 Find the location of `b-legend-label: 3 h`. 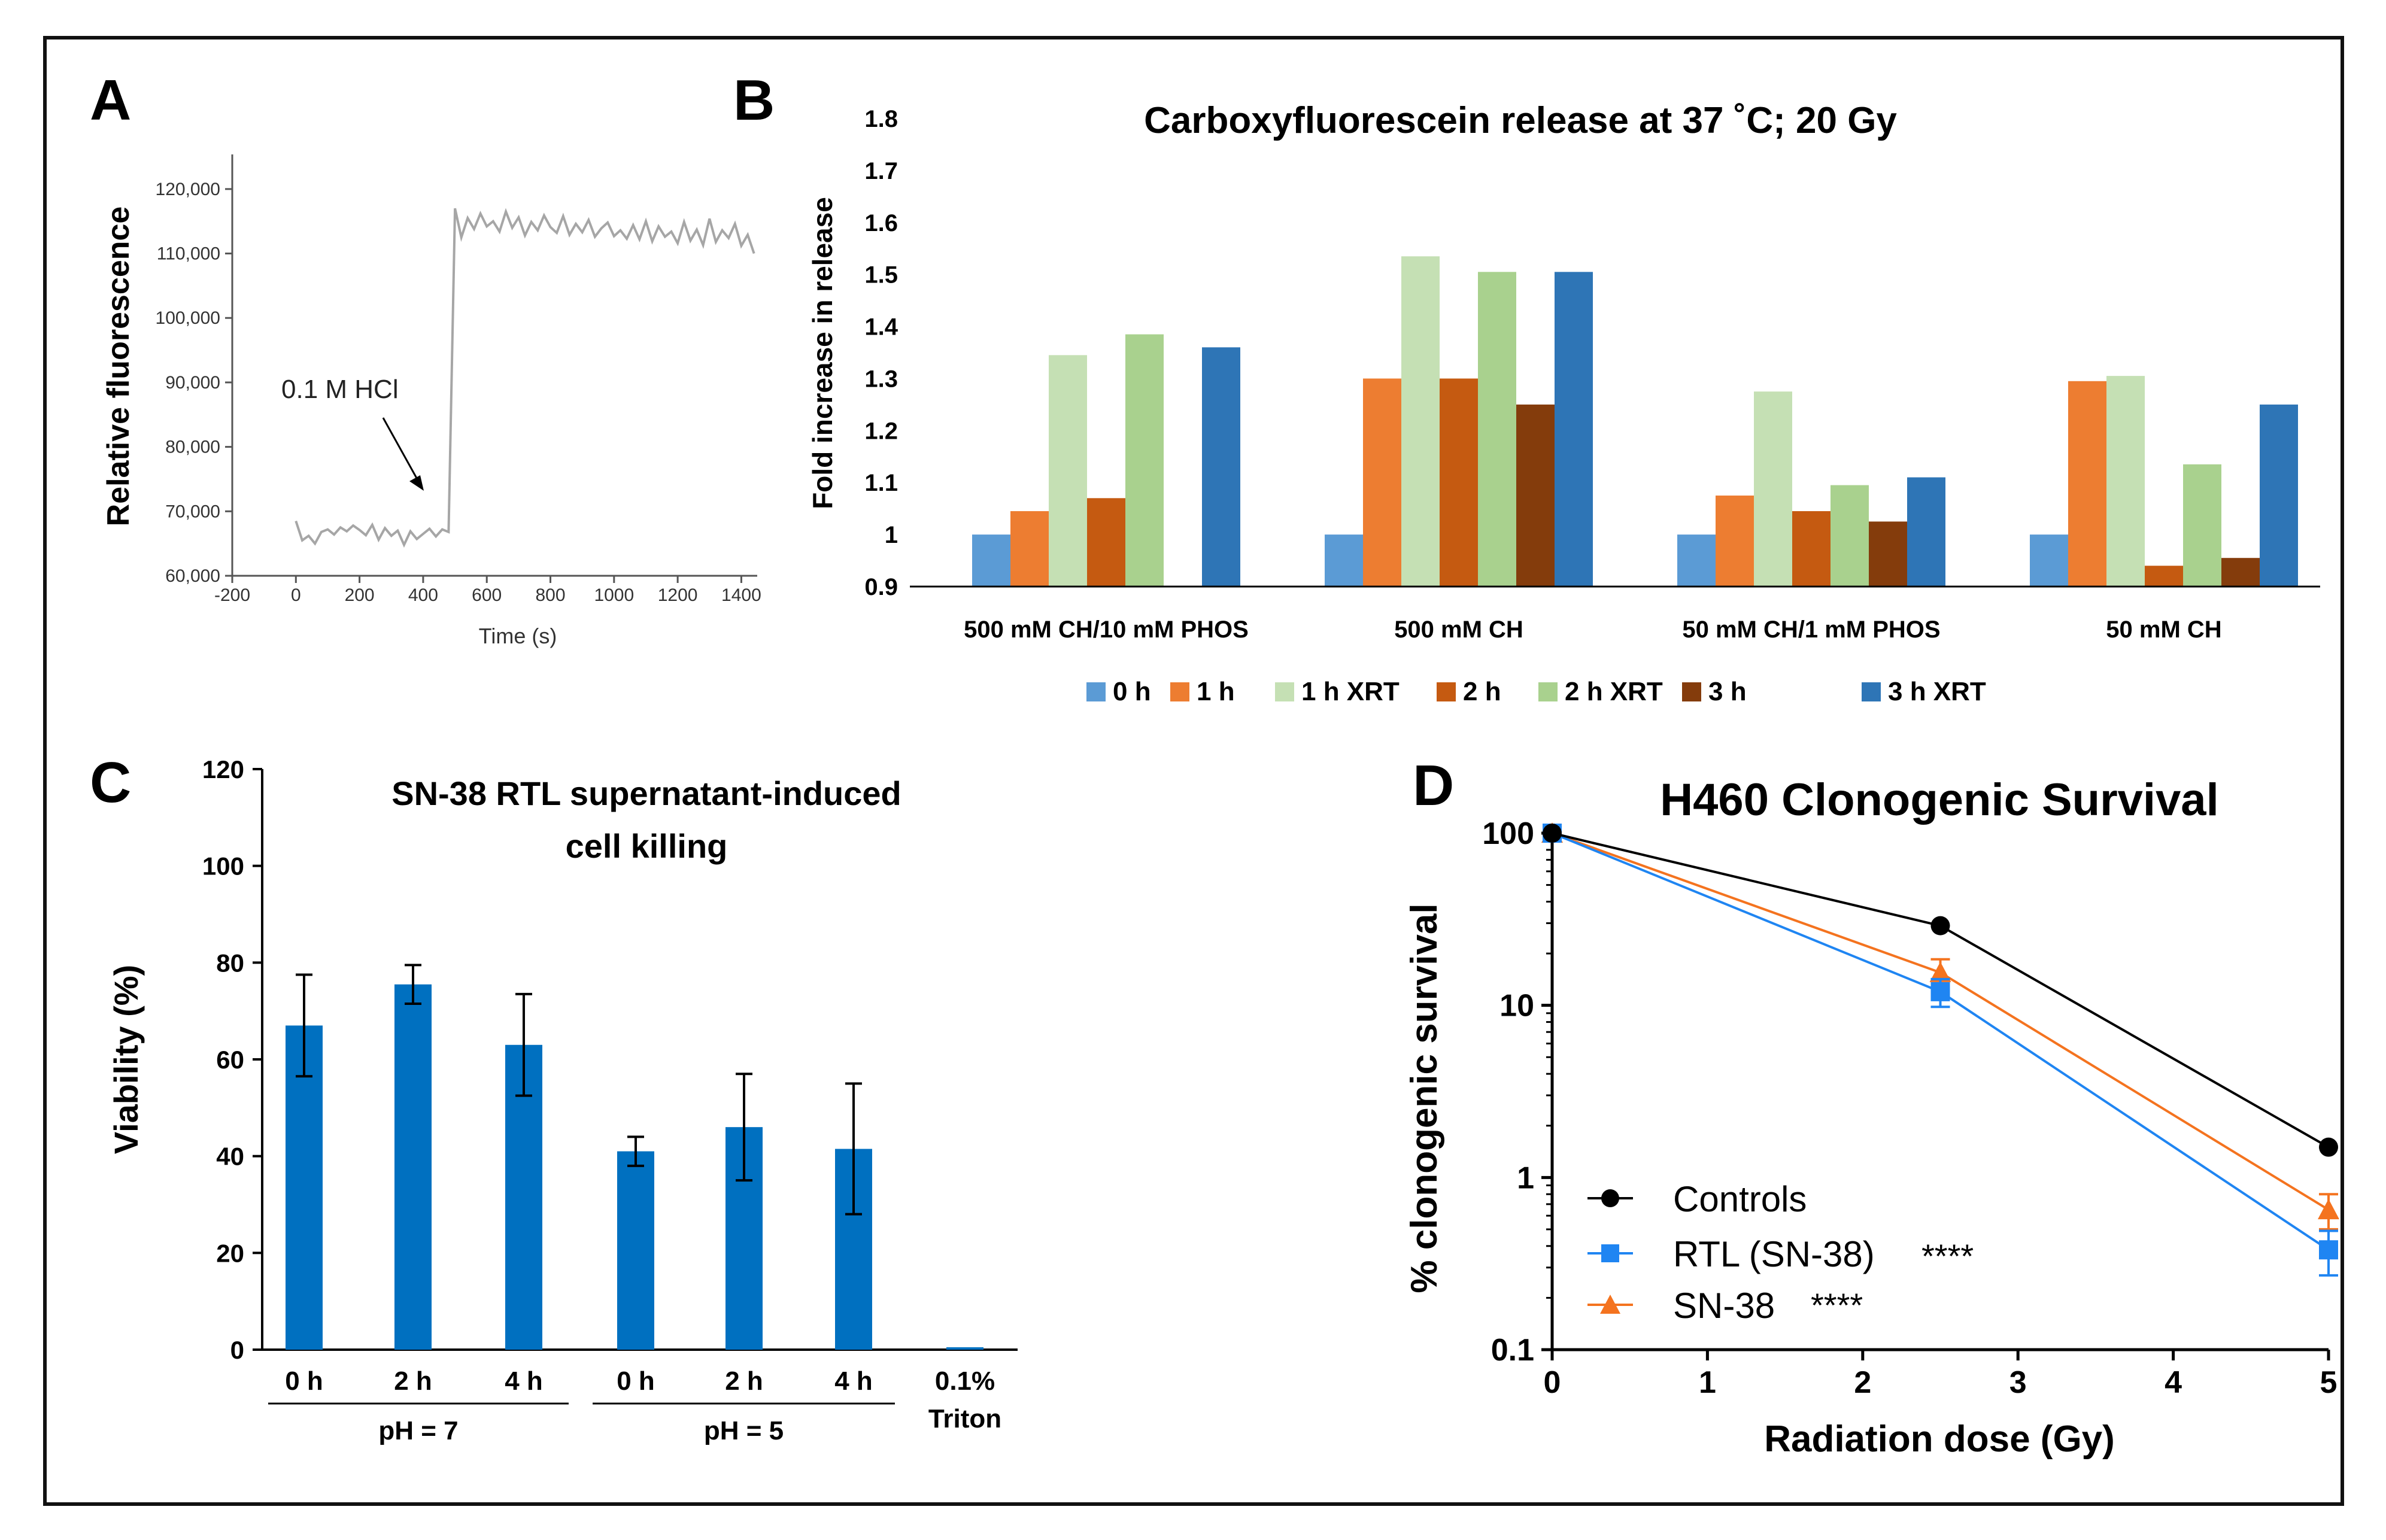

b-legend-label: 3 h is located at coordinates (1727, 691).